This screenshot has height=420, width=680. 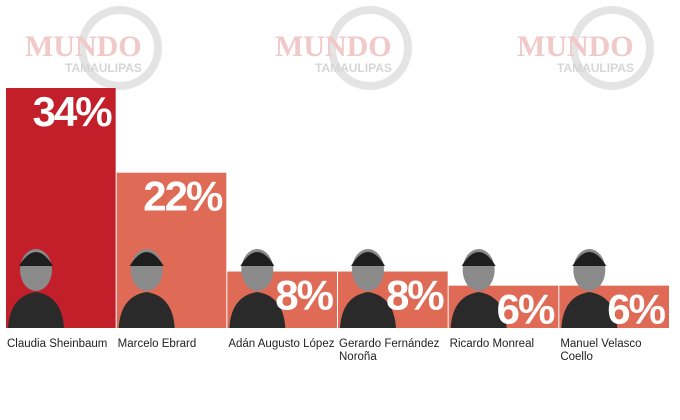 What do you see at coordinates (61, 208) in the screenshot?
I see `bar` at bounding box center [61, 208].